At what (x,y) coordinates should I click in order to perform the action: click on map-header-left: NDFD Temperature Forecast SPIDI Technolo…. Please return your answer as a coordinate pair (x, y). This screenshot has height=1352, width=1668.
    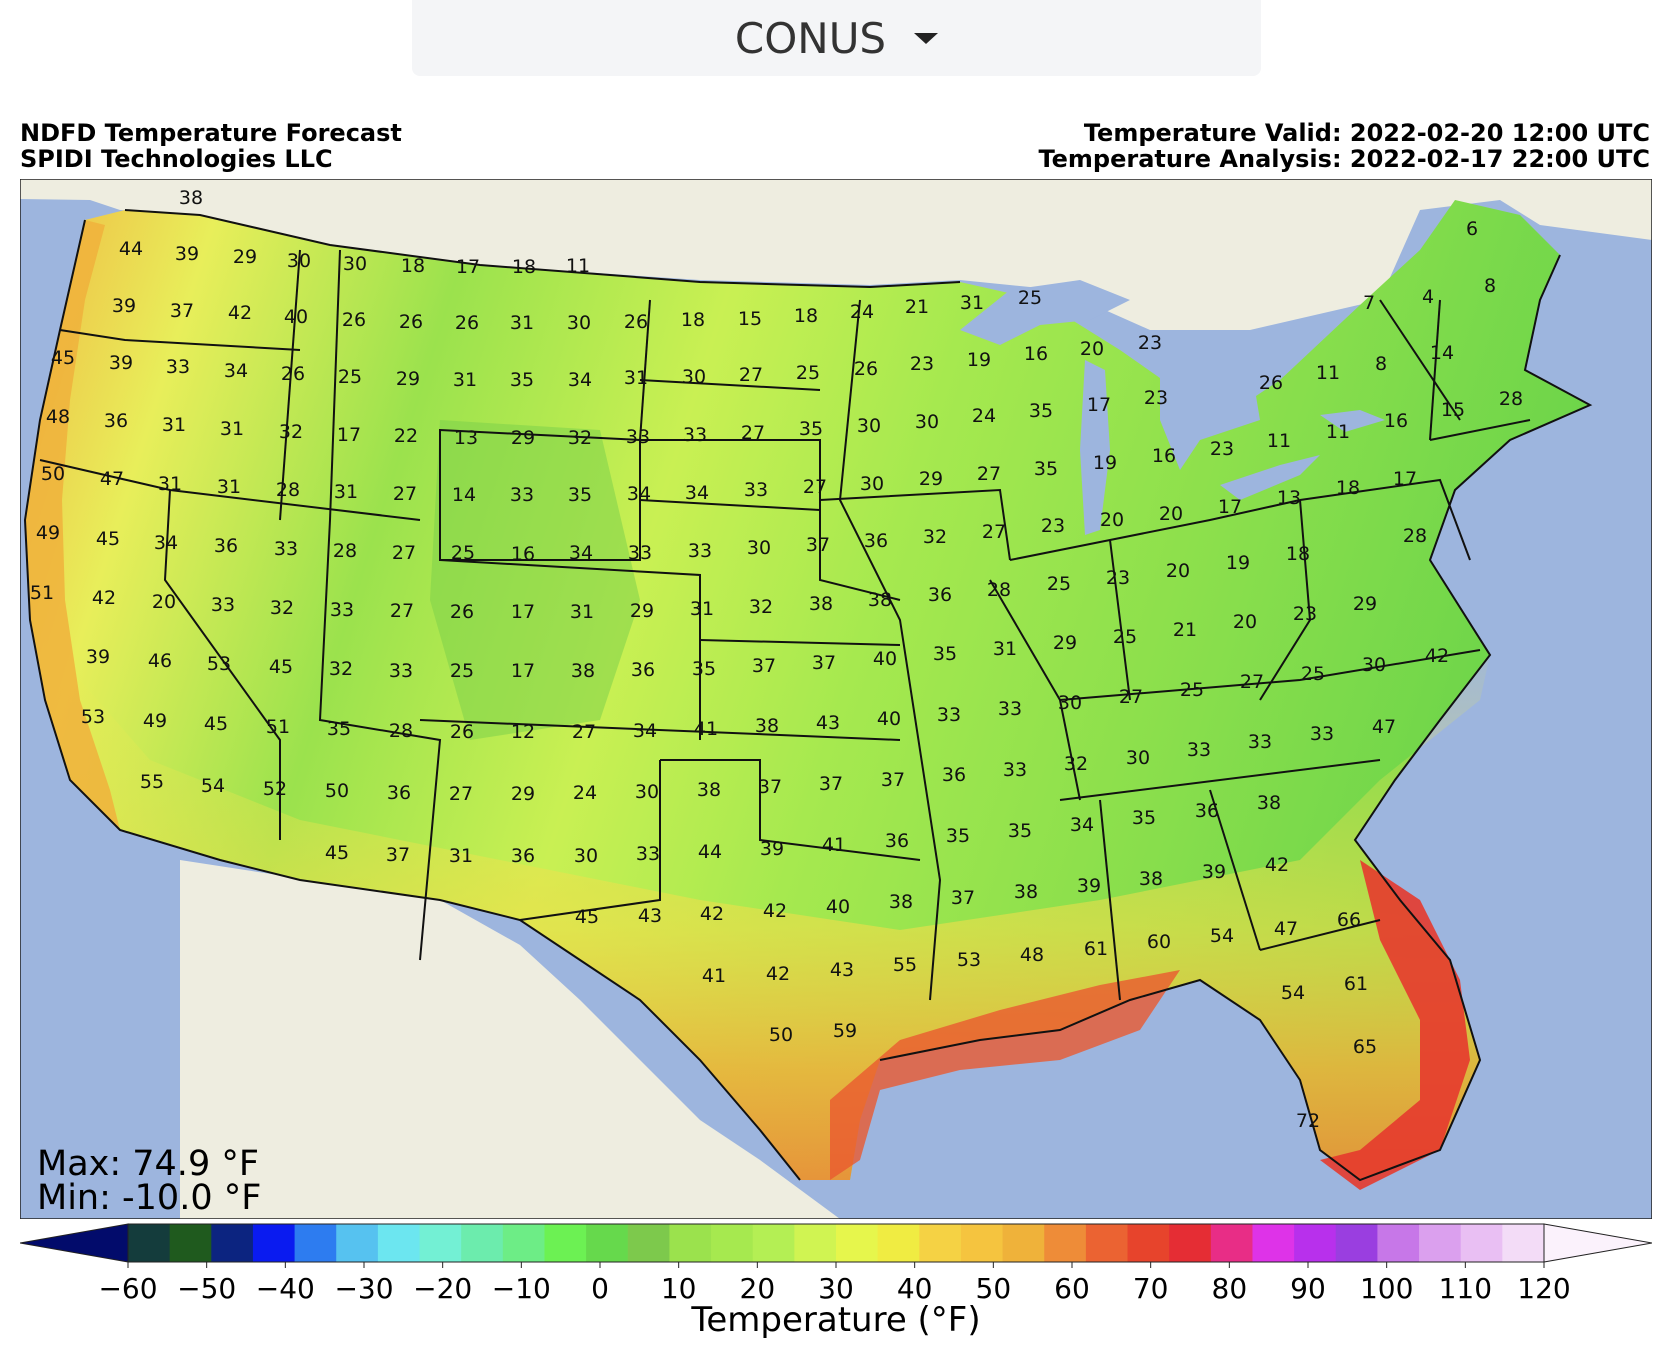
    Looking at the image, I should click on (211, 146).